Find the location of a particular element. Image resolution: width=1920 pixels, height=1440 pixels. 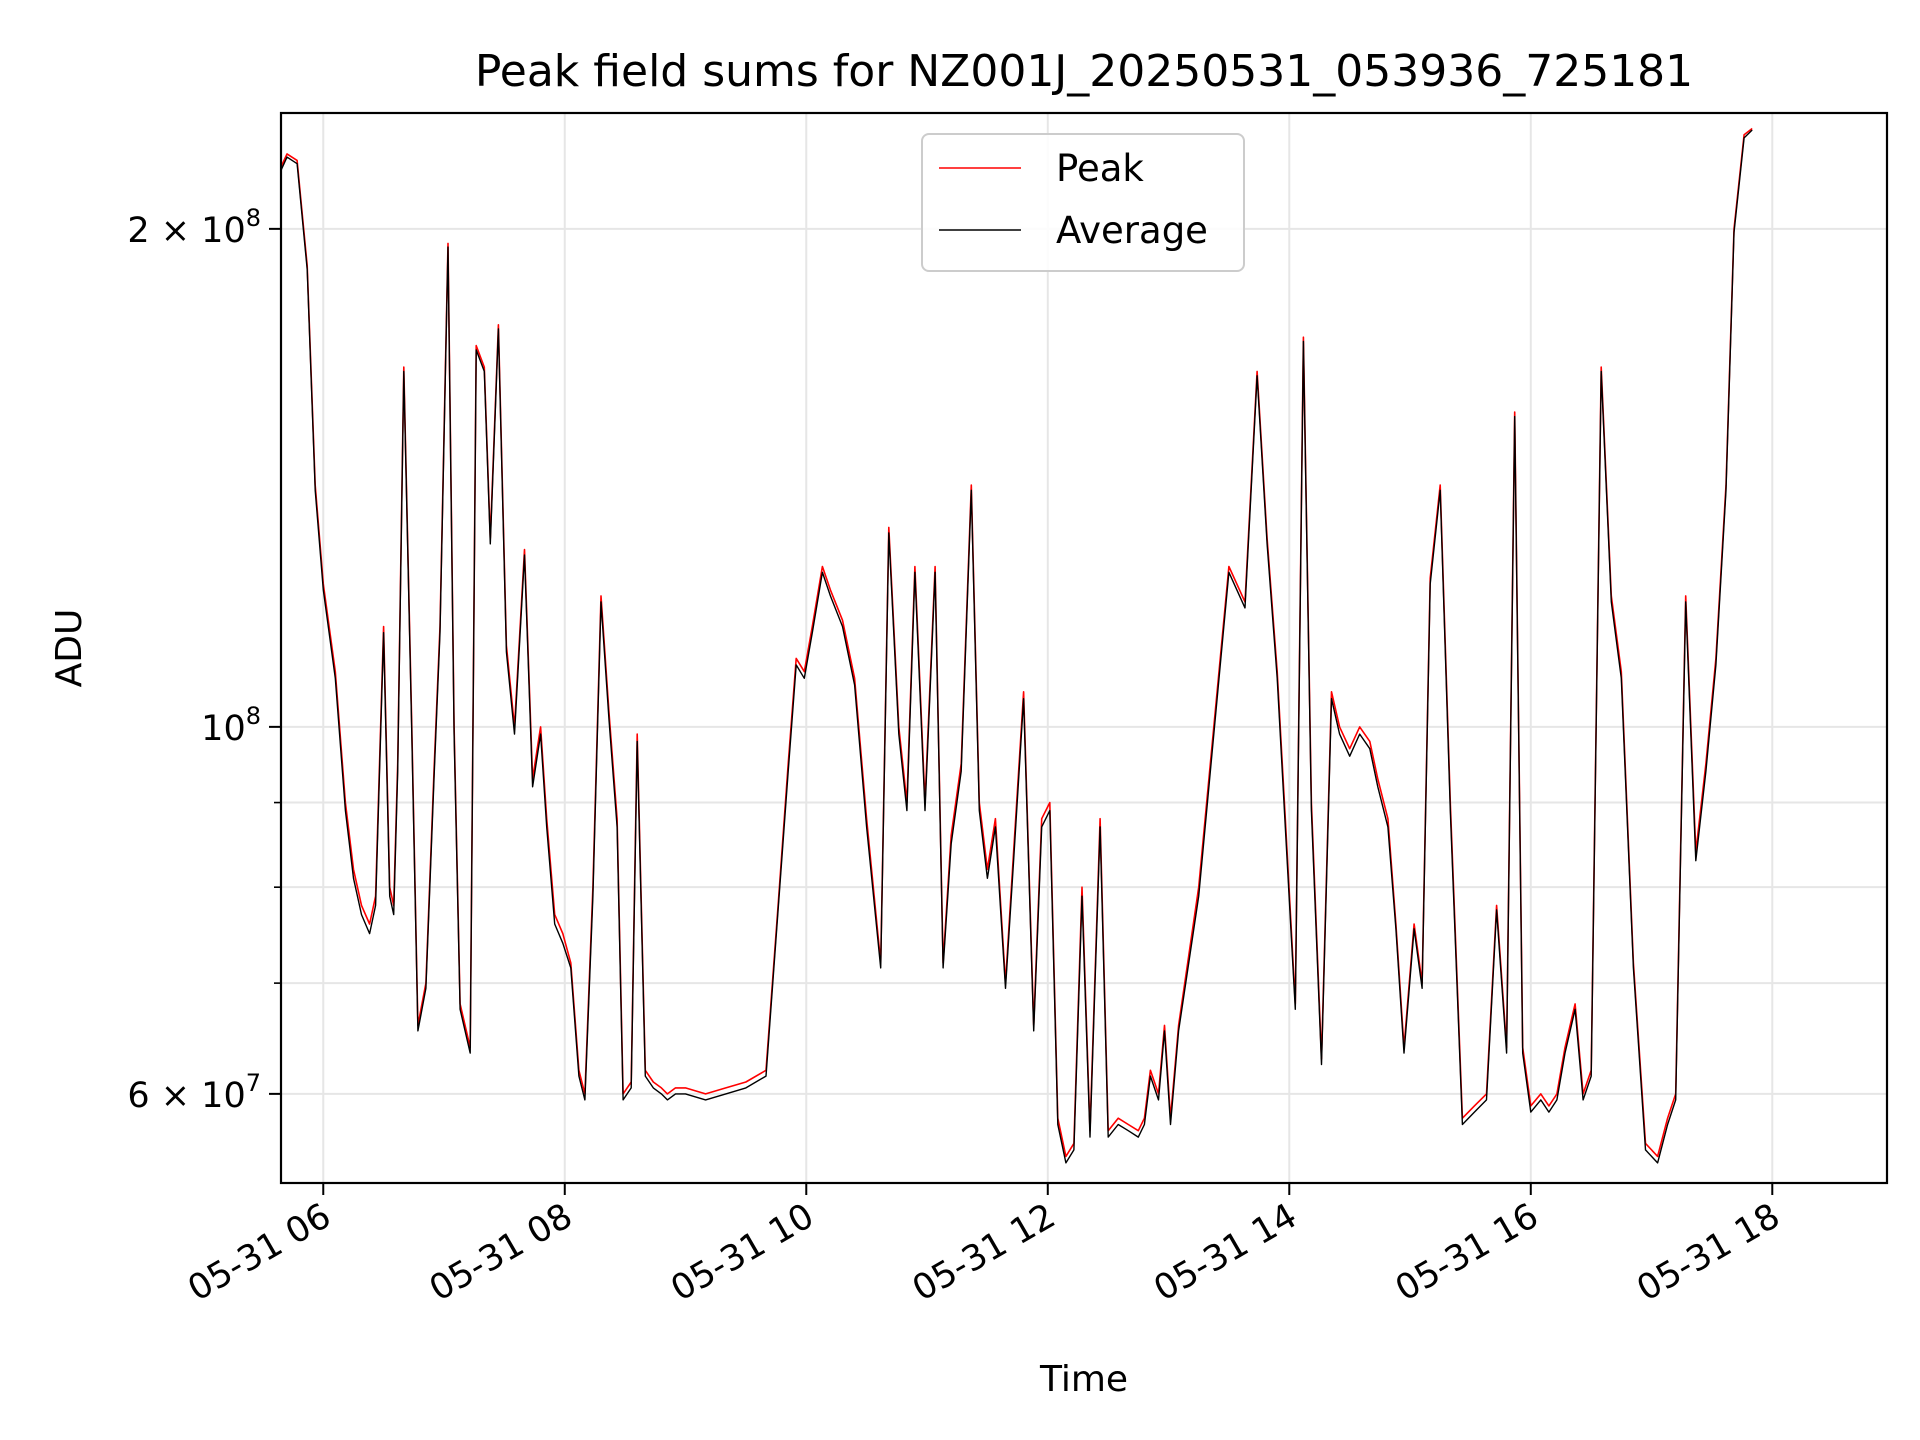

legend-label-average: Average is located at coordinates (1132, 230).